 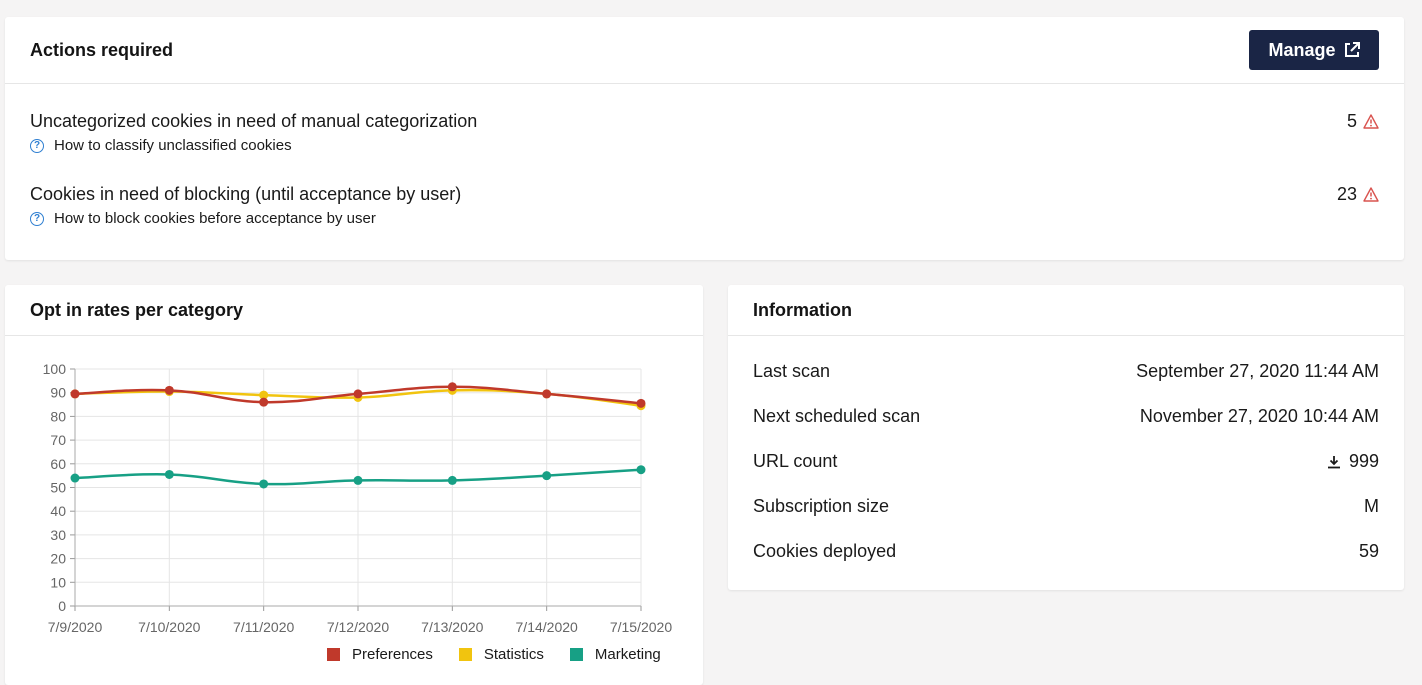 I want to click on info-label: Subscription size, so click(x=821, y=506).